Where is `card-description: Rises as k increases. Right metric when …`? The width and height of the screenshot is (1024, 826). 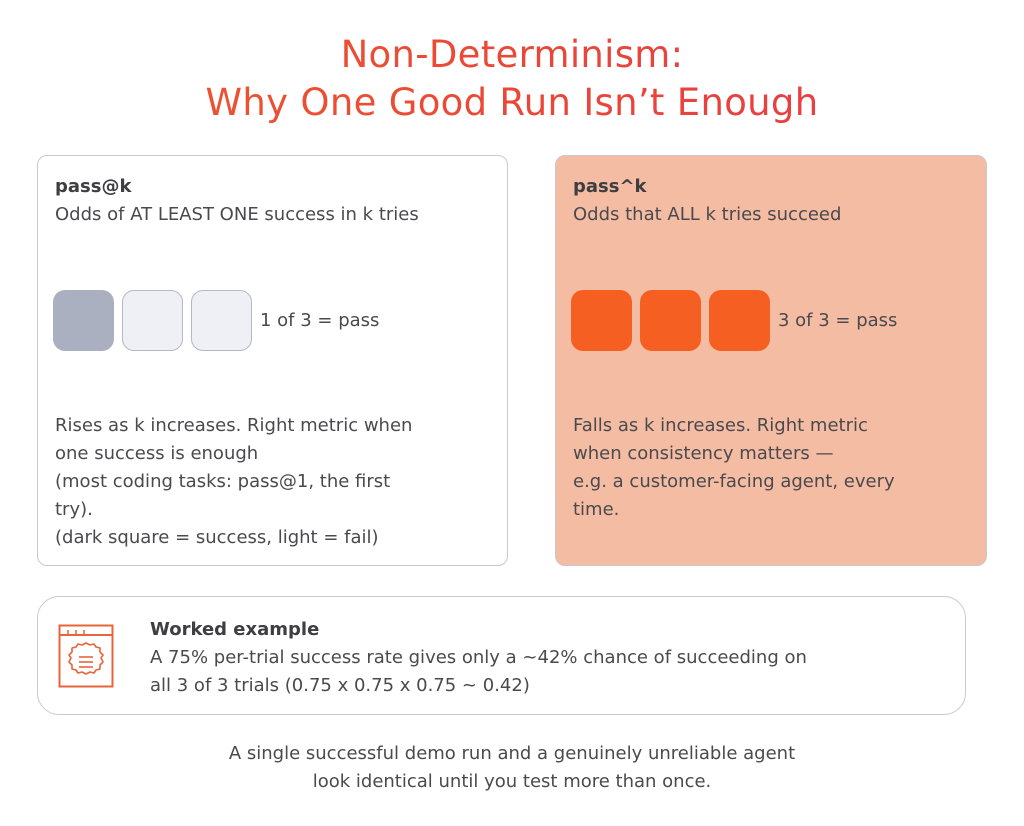
card-description: Rises as k increases. Right metric when … is located at coordinates (275, 482).